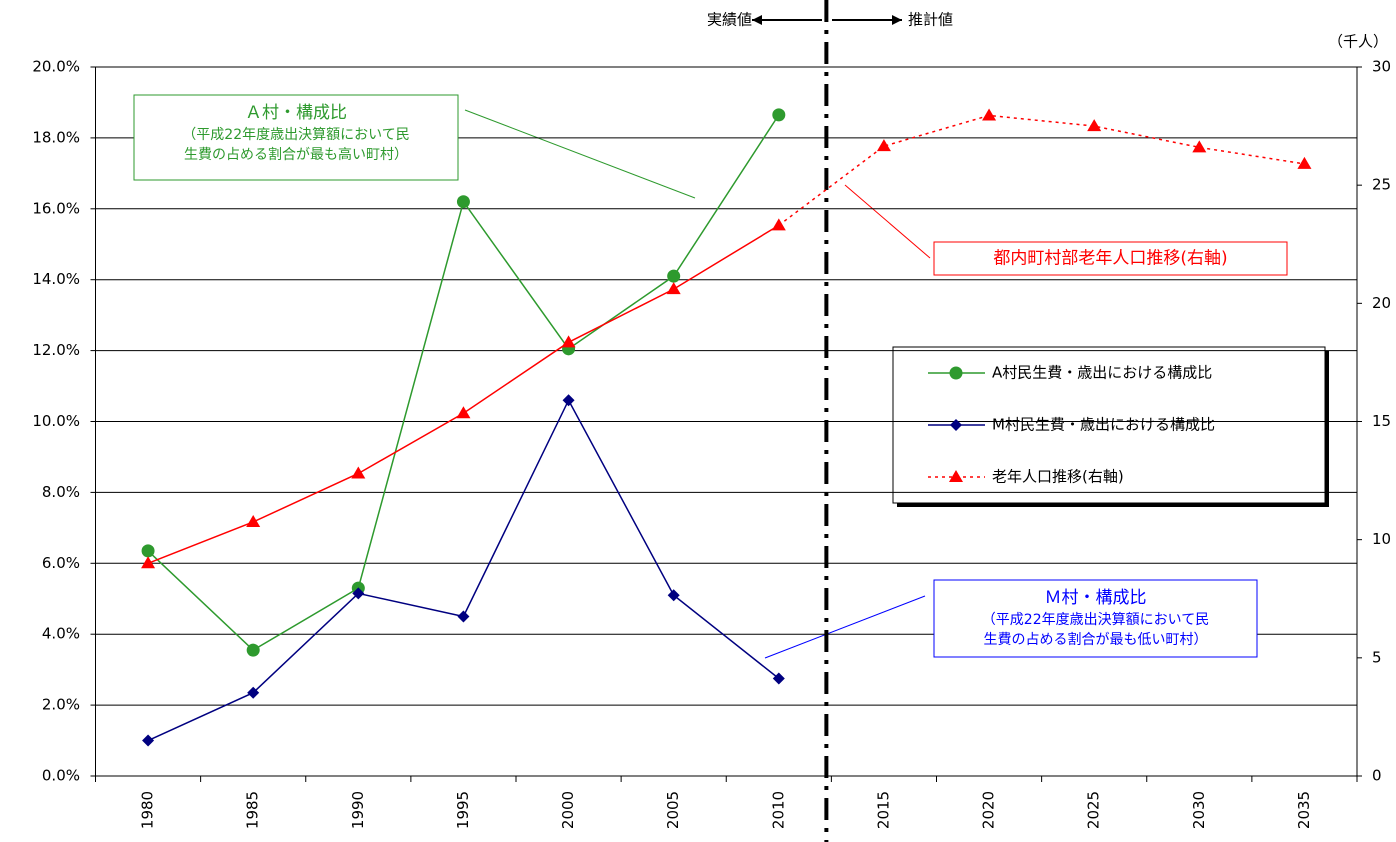 The width and height of the screenshot is (1396, 842). I want to click on x-tick-label: 2030, so click(1199, 810).